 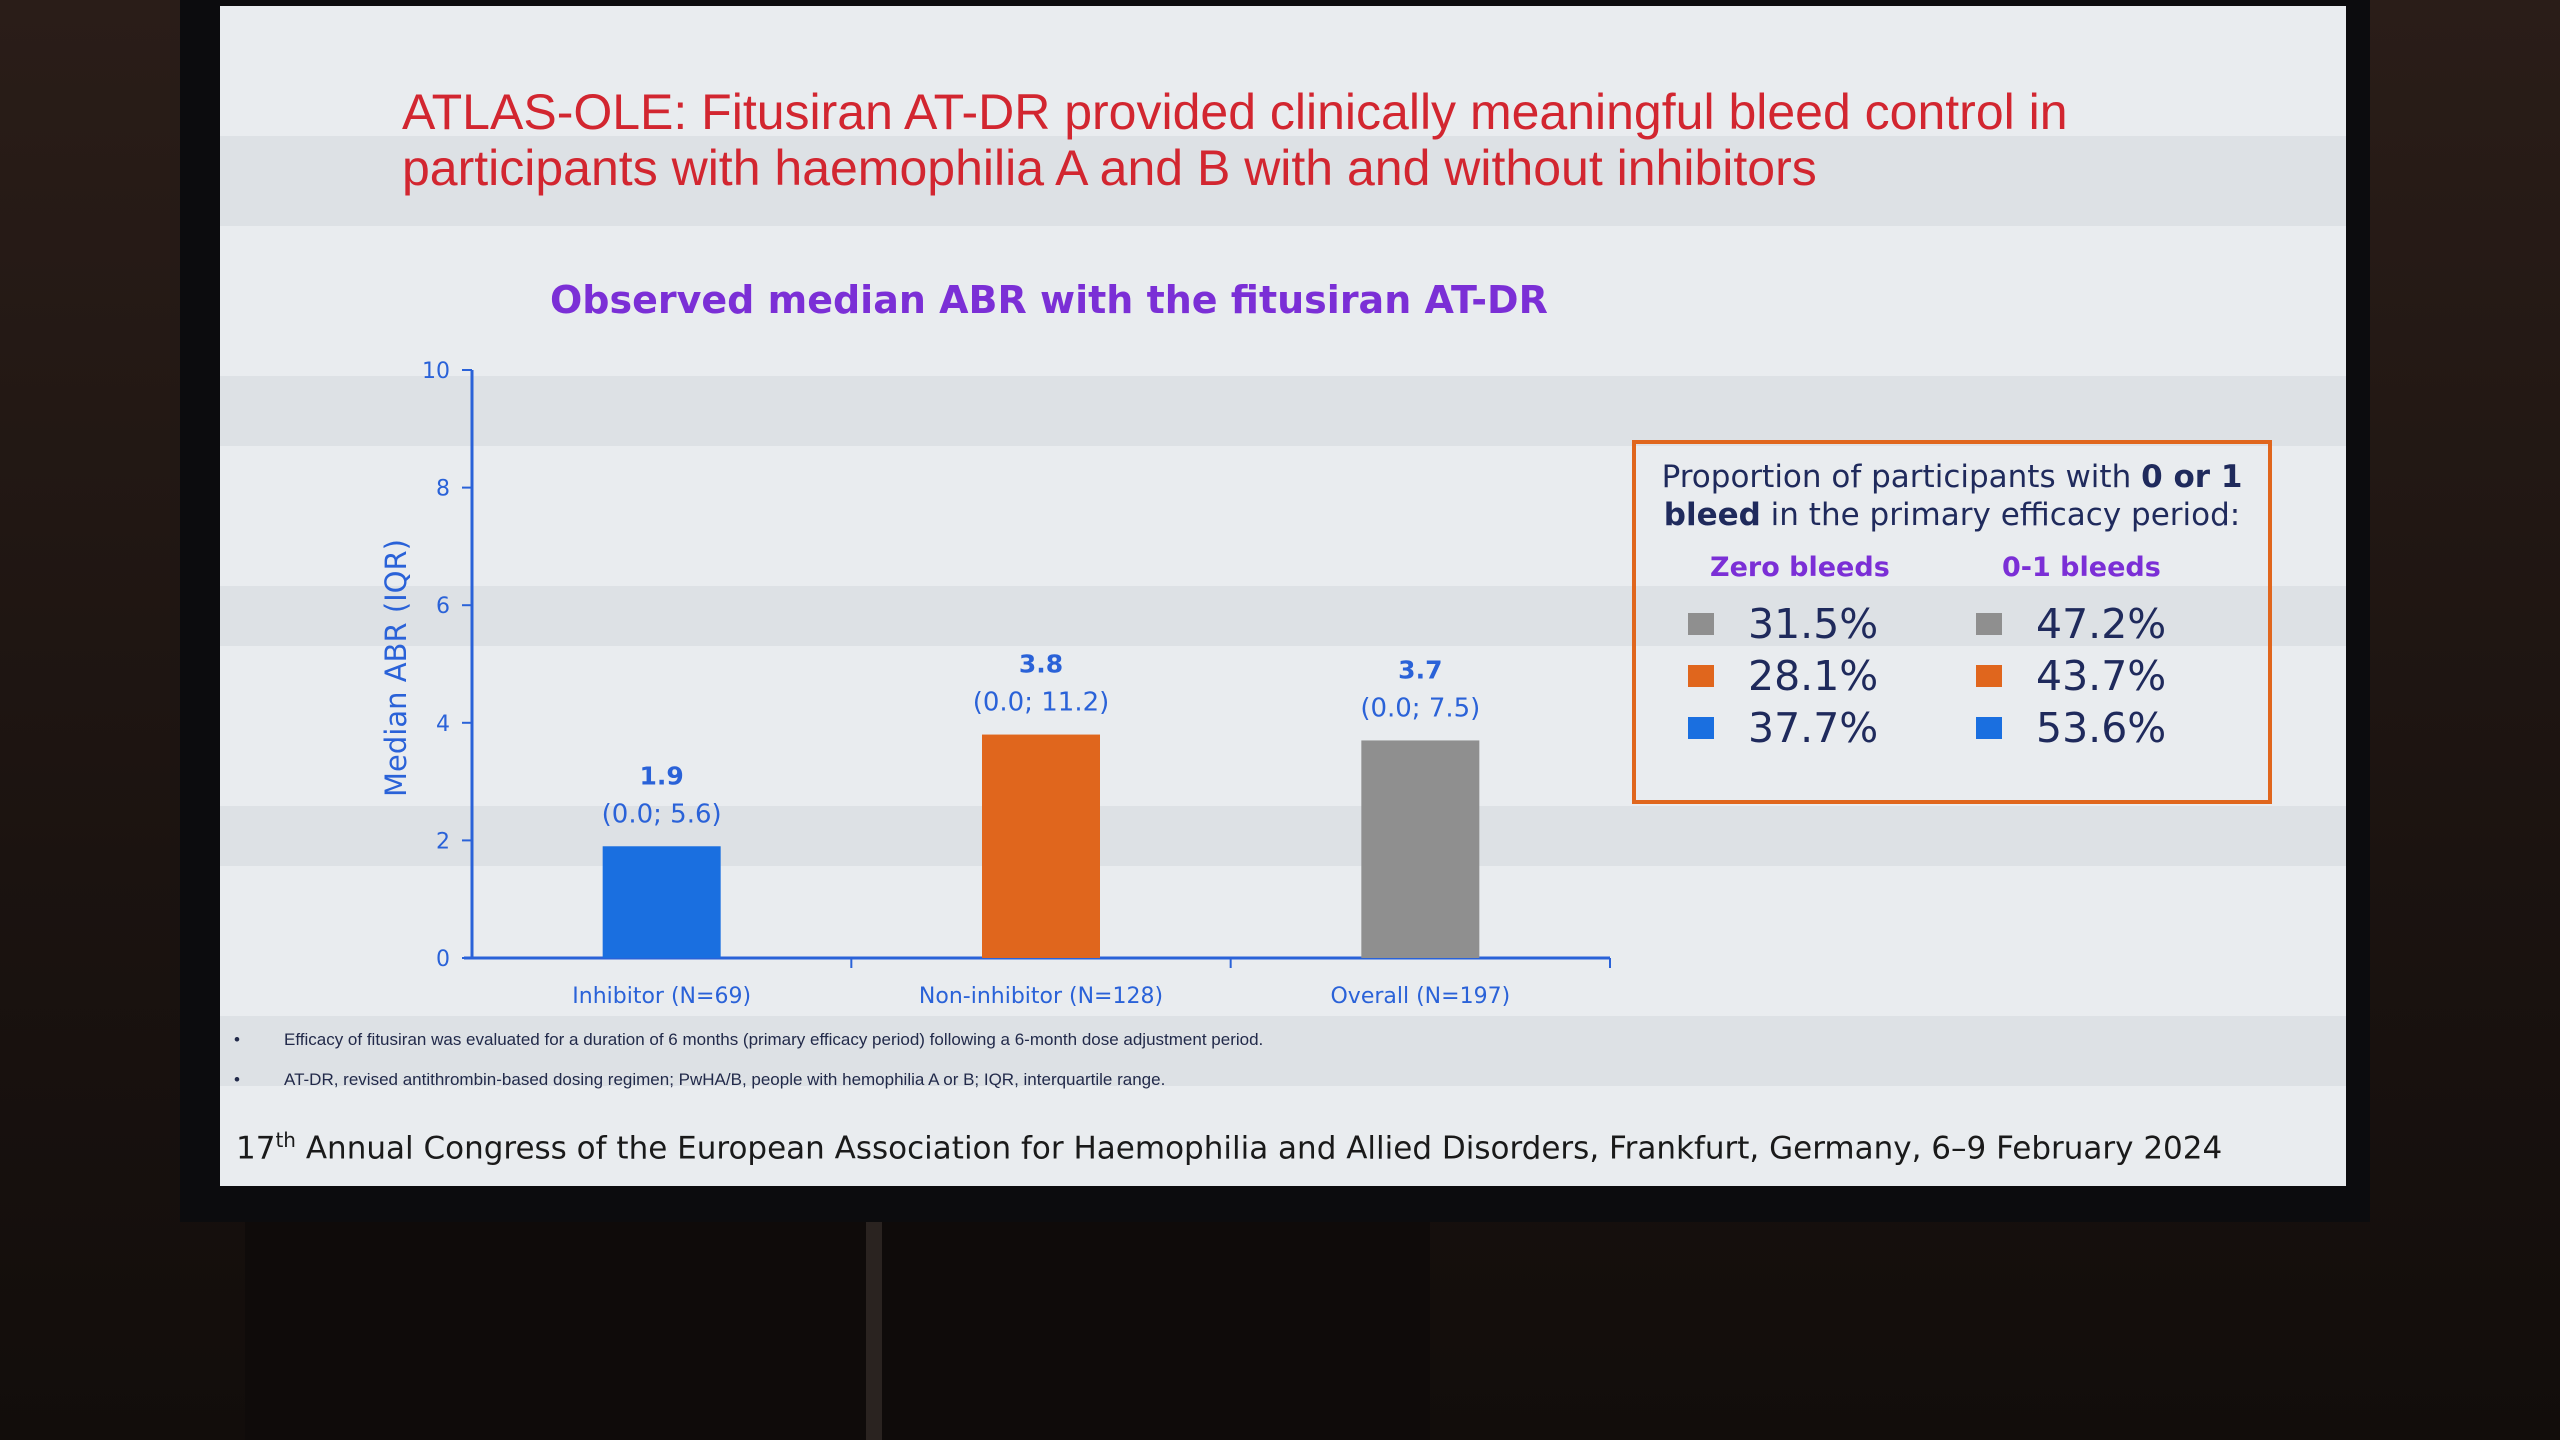 What do you see at coordinates (2081, 567) in the screenshot?
I see `zero-one-bleeds-header: 0-1 bleeds` at bounding box center [2081, 567].